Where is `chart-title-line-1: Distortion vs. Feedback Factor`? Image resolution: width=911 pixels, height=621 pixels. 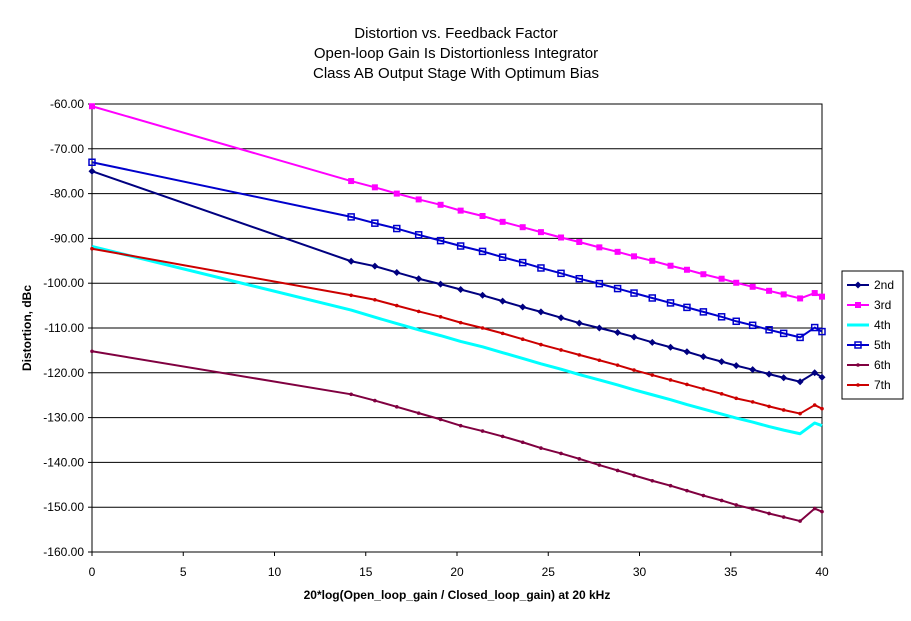 chart-title-line-1: Distortion vs. Feedback Factor is located at coordinates (455, 33).